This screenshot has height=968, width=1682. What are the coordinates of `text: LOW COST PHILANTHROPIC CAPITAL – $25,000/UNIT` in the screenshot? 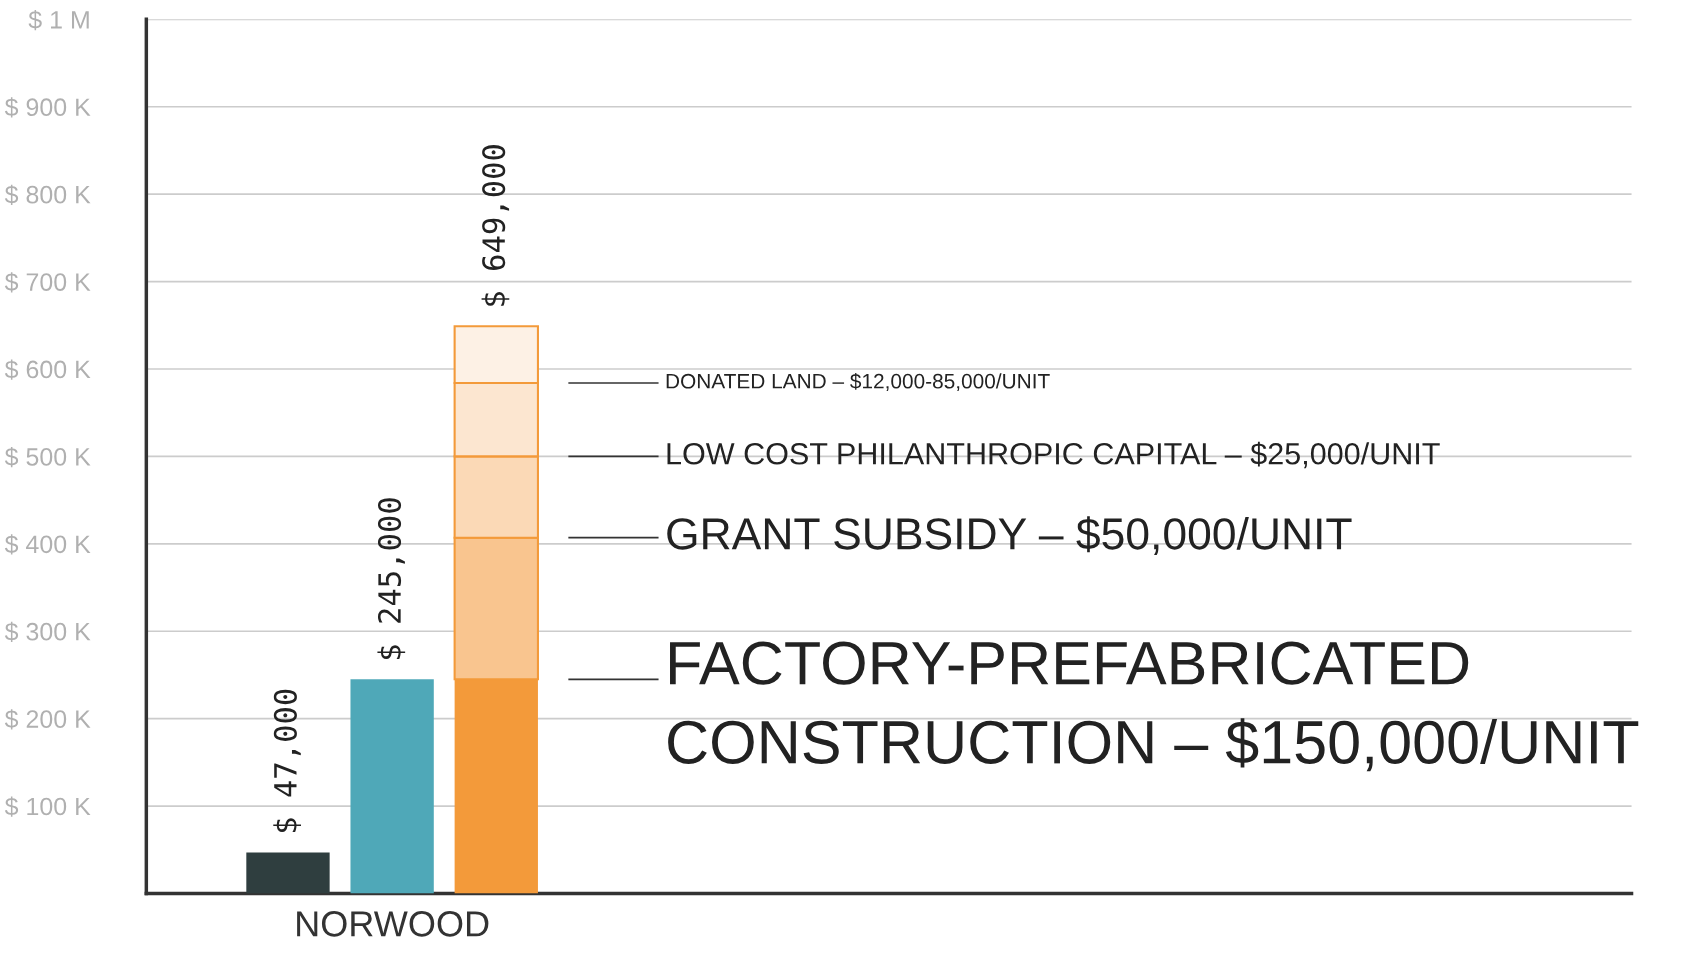 It's located at (1053, 455).